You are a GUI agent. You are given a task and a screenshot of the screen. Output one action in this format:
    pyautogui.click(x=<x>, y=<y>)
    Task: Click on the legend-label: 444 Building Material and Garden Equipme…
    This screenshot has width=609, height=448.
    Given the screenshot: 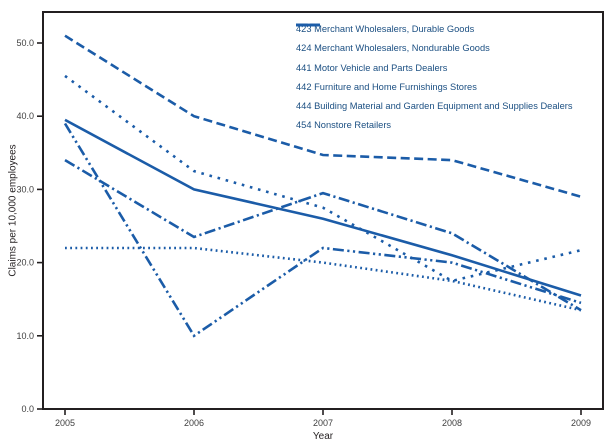 What is the action you would take?
    pyautogui.click(x=434, y=106)
    